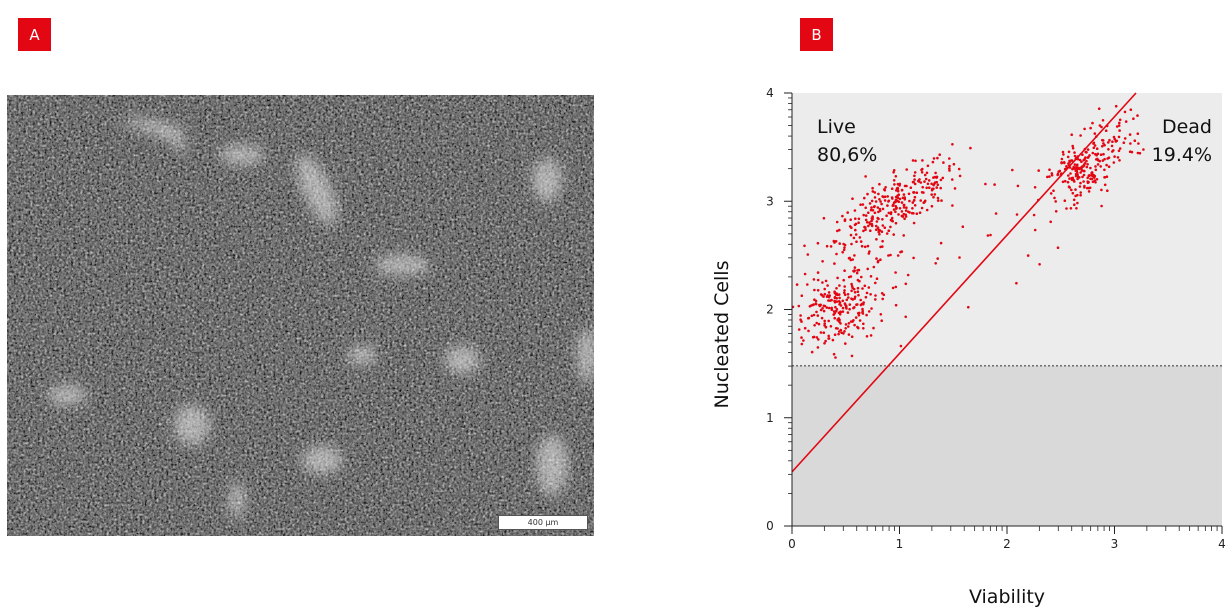 Image resolution: width=1232 pixels, height=609 pixels. Describe the element at coordinates (847, 155) in the screenshot. I see `annotation-live-percent: 80,6%` at that location.